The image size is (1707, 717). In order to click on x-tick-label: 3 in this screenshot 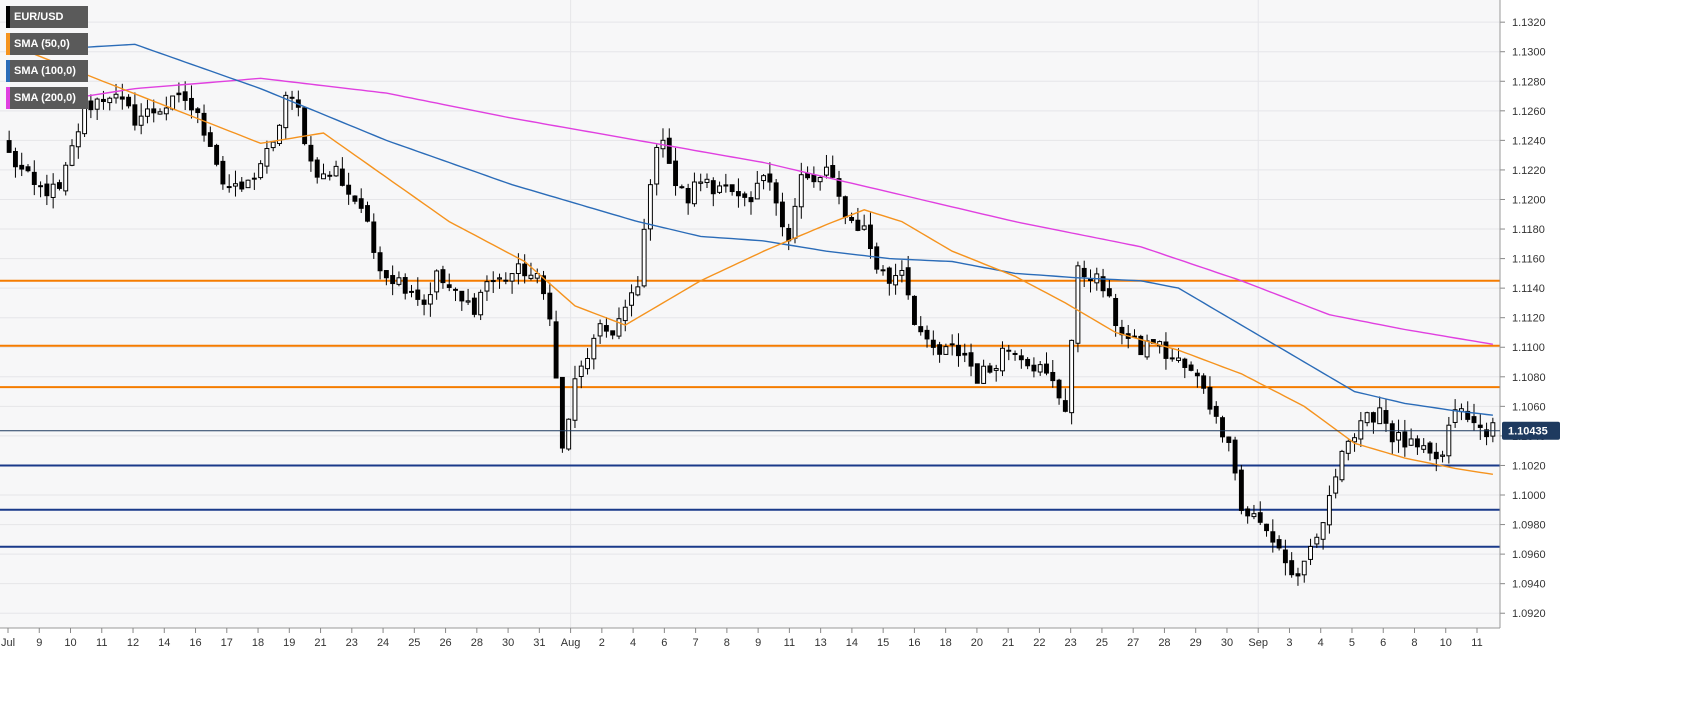, I will do `click(1289, 643)`.